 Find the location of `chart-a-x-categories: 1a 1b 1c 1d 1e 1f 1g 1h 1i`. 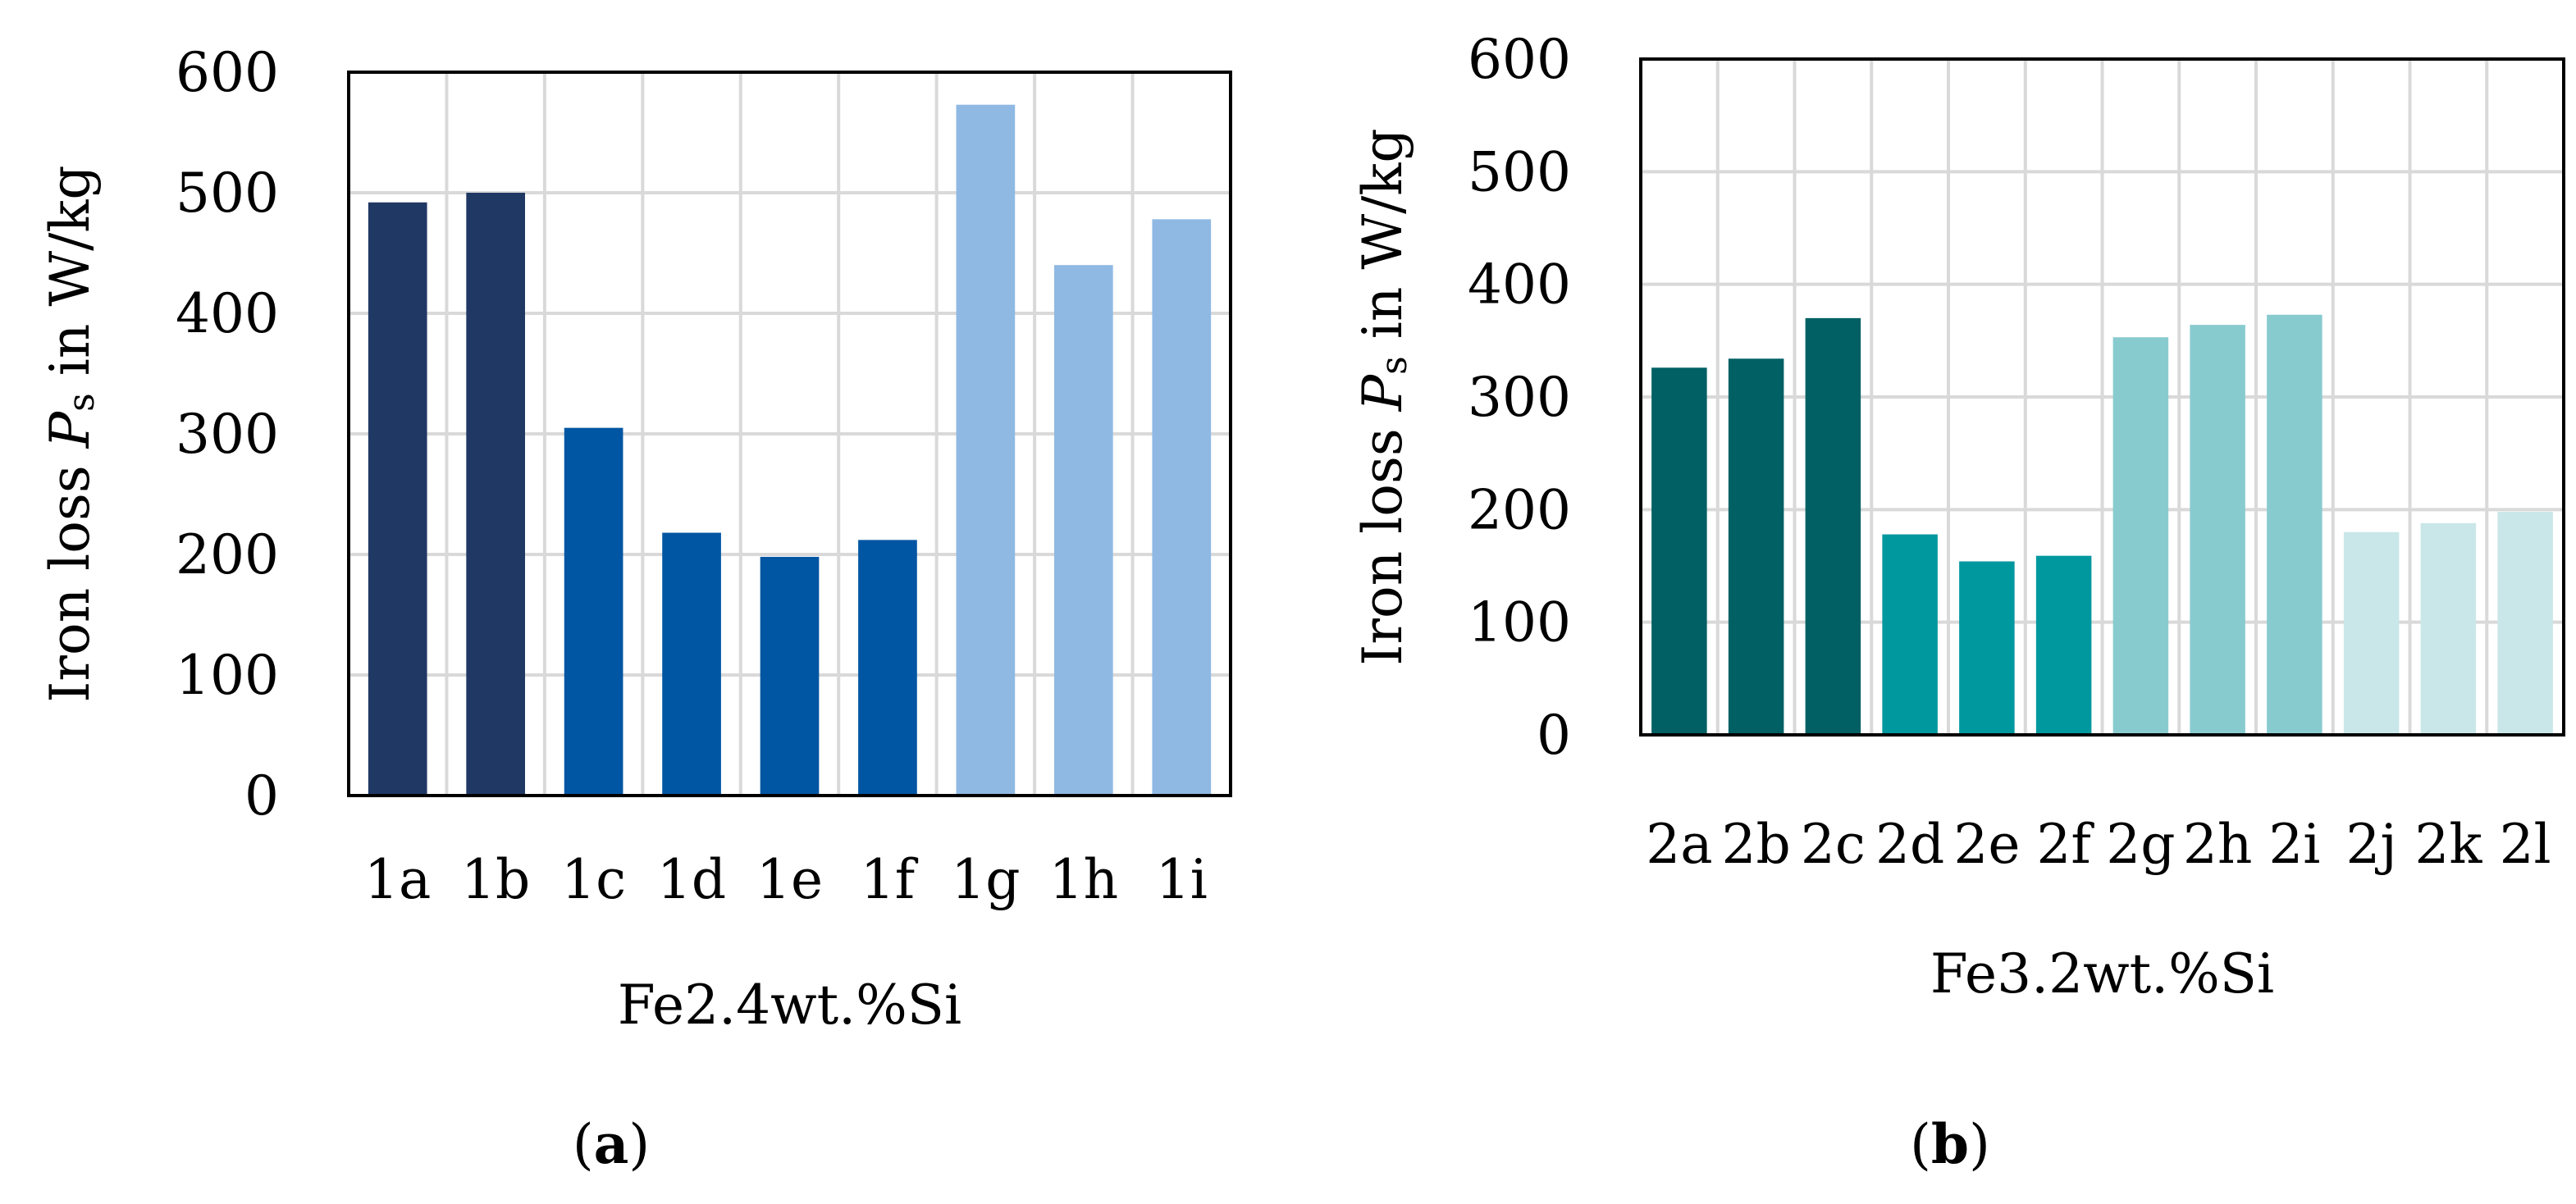

chart-a-x-categories: 1a 1b 1c 1d 1e 1f 1g 1h 1i is located at coordinates (786, 879).